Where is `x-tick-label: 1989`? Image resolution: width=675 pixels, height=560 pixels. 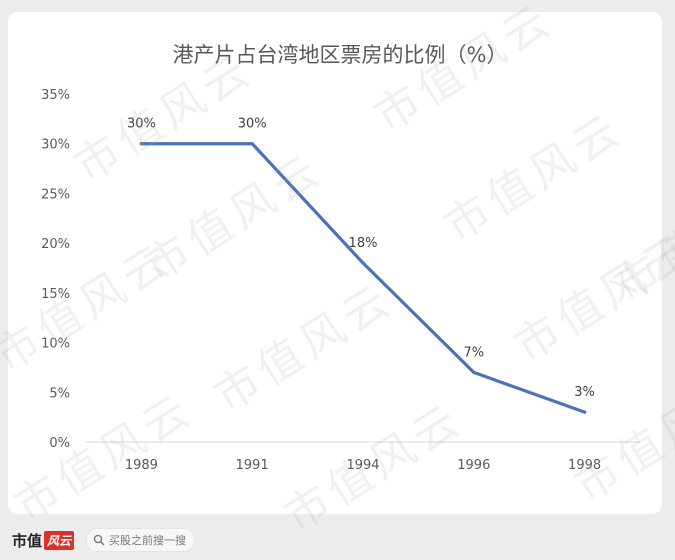
x-tick-label: 1989 is located at coordinates (141, 465).